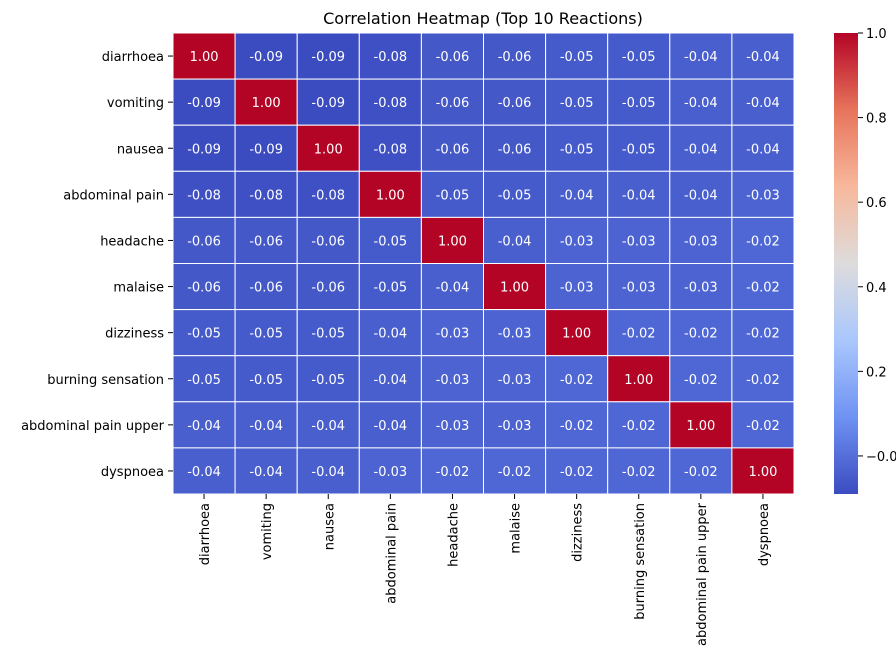 The width and height of the screenshot is (896, 667). I want to click on x-tick-label: nausea, so click(329, 526).